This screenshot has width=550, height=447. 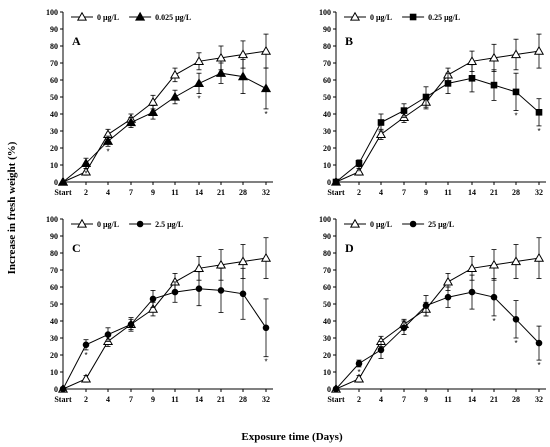 I want to click on panel-d-legend-marker, so click(x=413, y=224).